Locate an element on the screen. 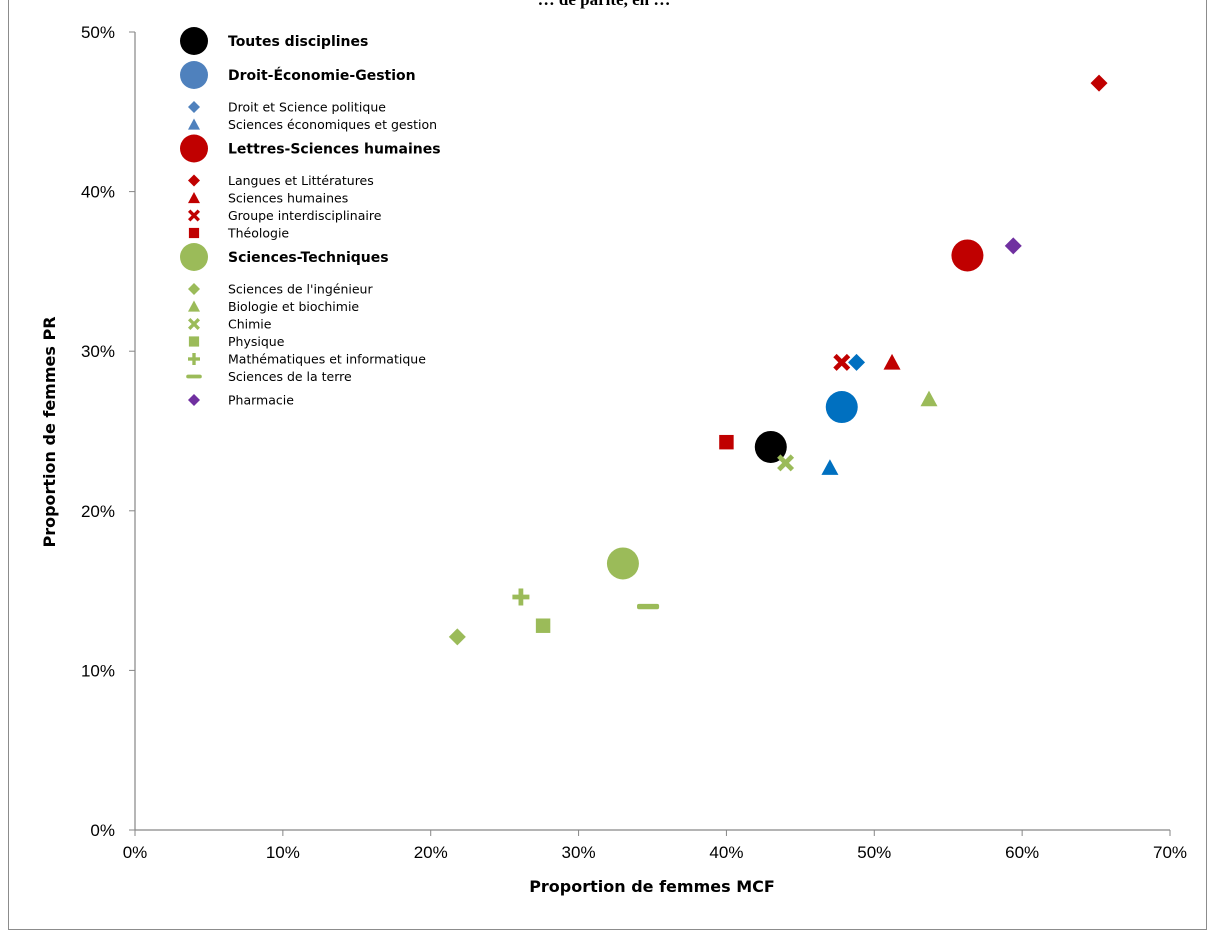 The image size is (1208, 931). point-sciences-economiques-et-gestion is located at coordinates (830, 467).